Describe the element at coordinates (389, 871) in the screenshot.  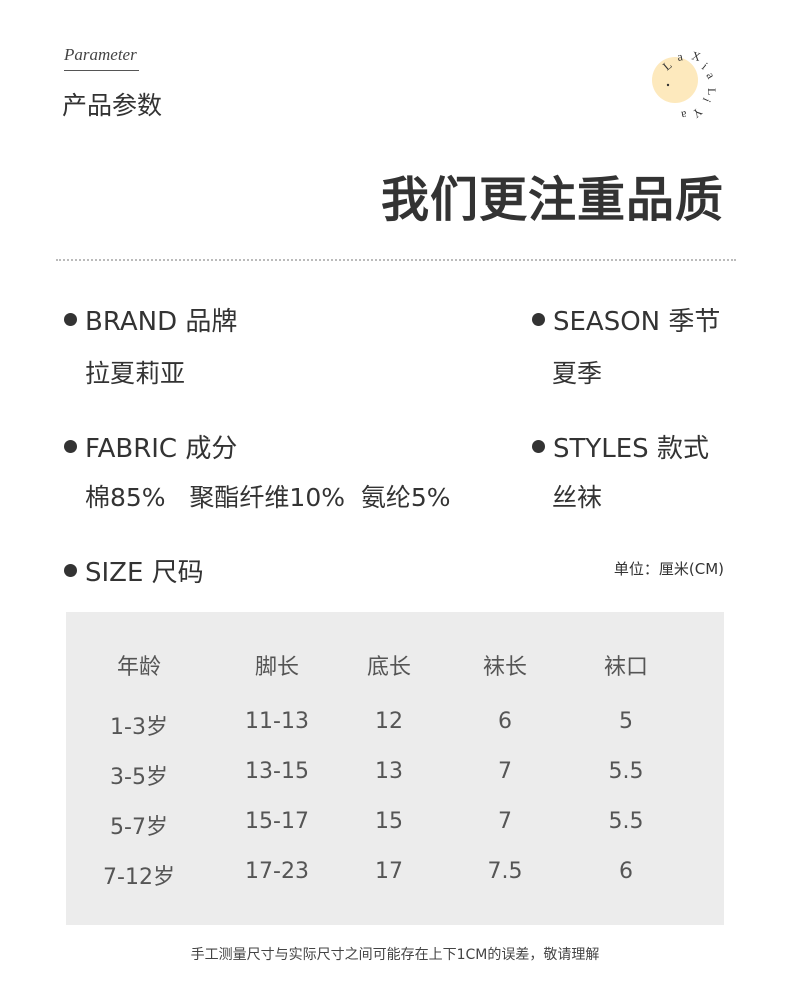
I see `table-cell: 17` at that location.